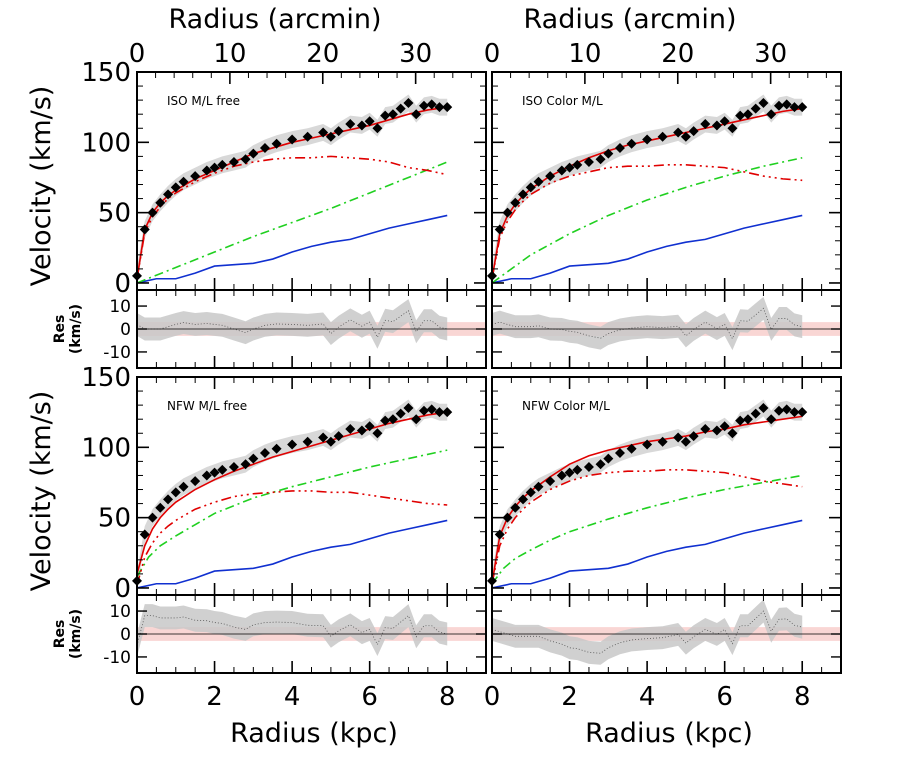 This screenshot has height=771, width=900. Describe the element at coordinates (569, 697) in the screenshot. I see `x-tick-label: 2` at that location.